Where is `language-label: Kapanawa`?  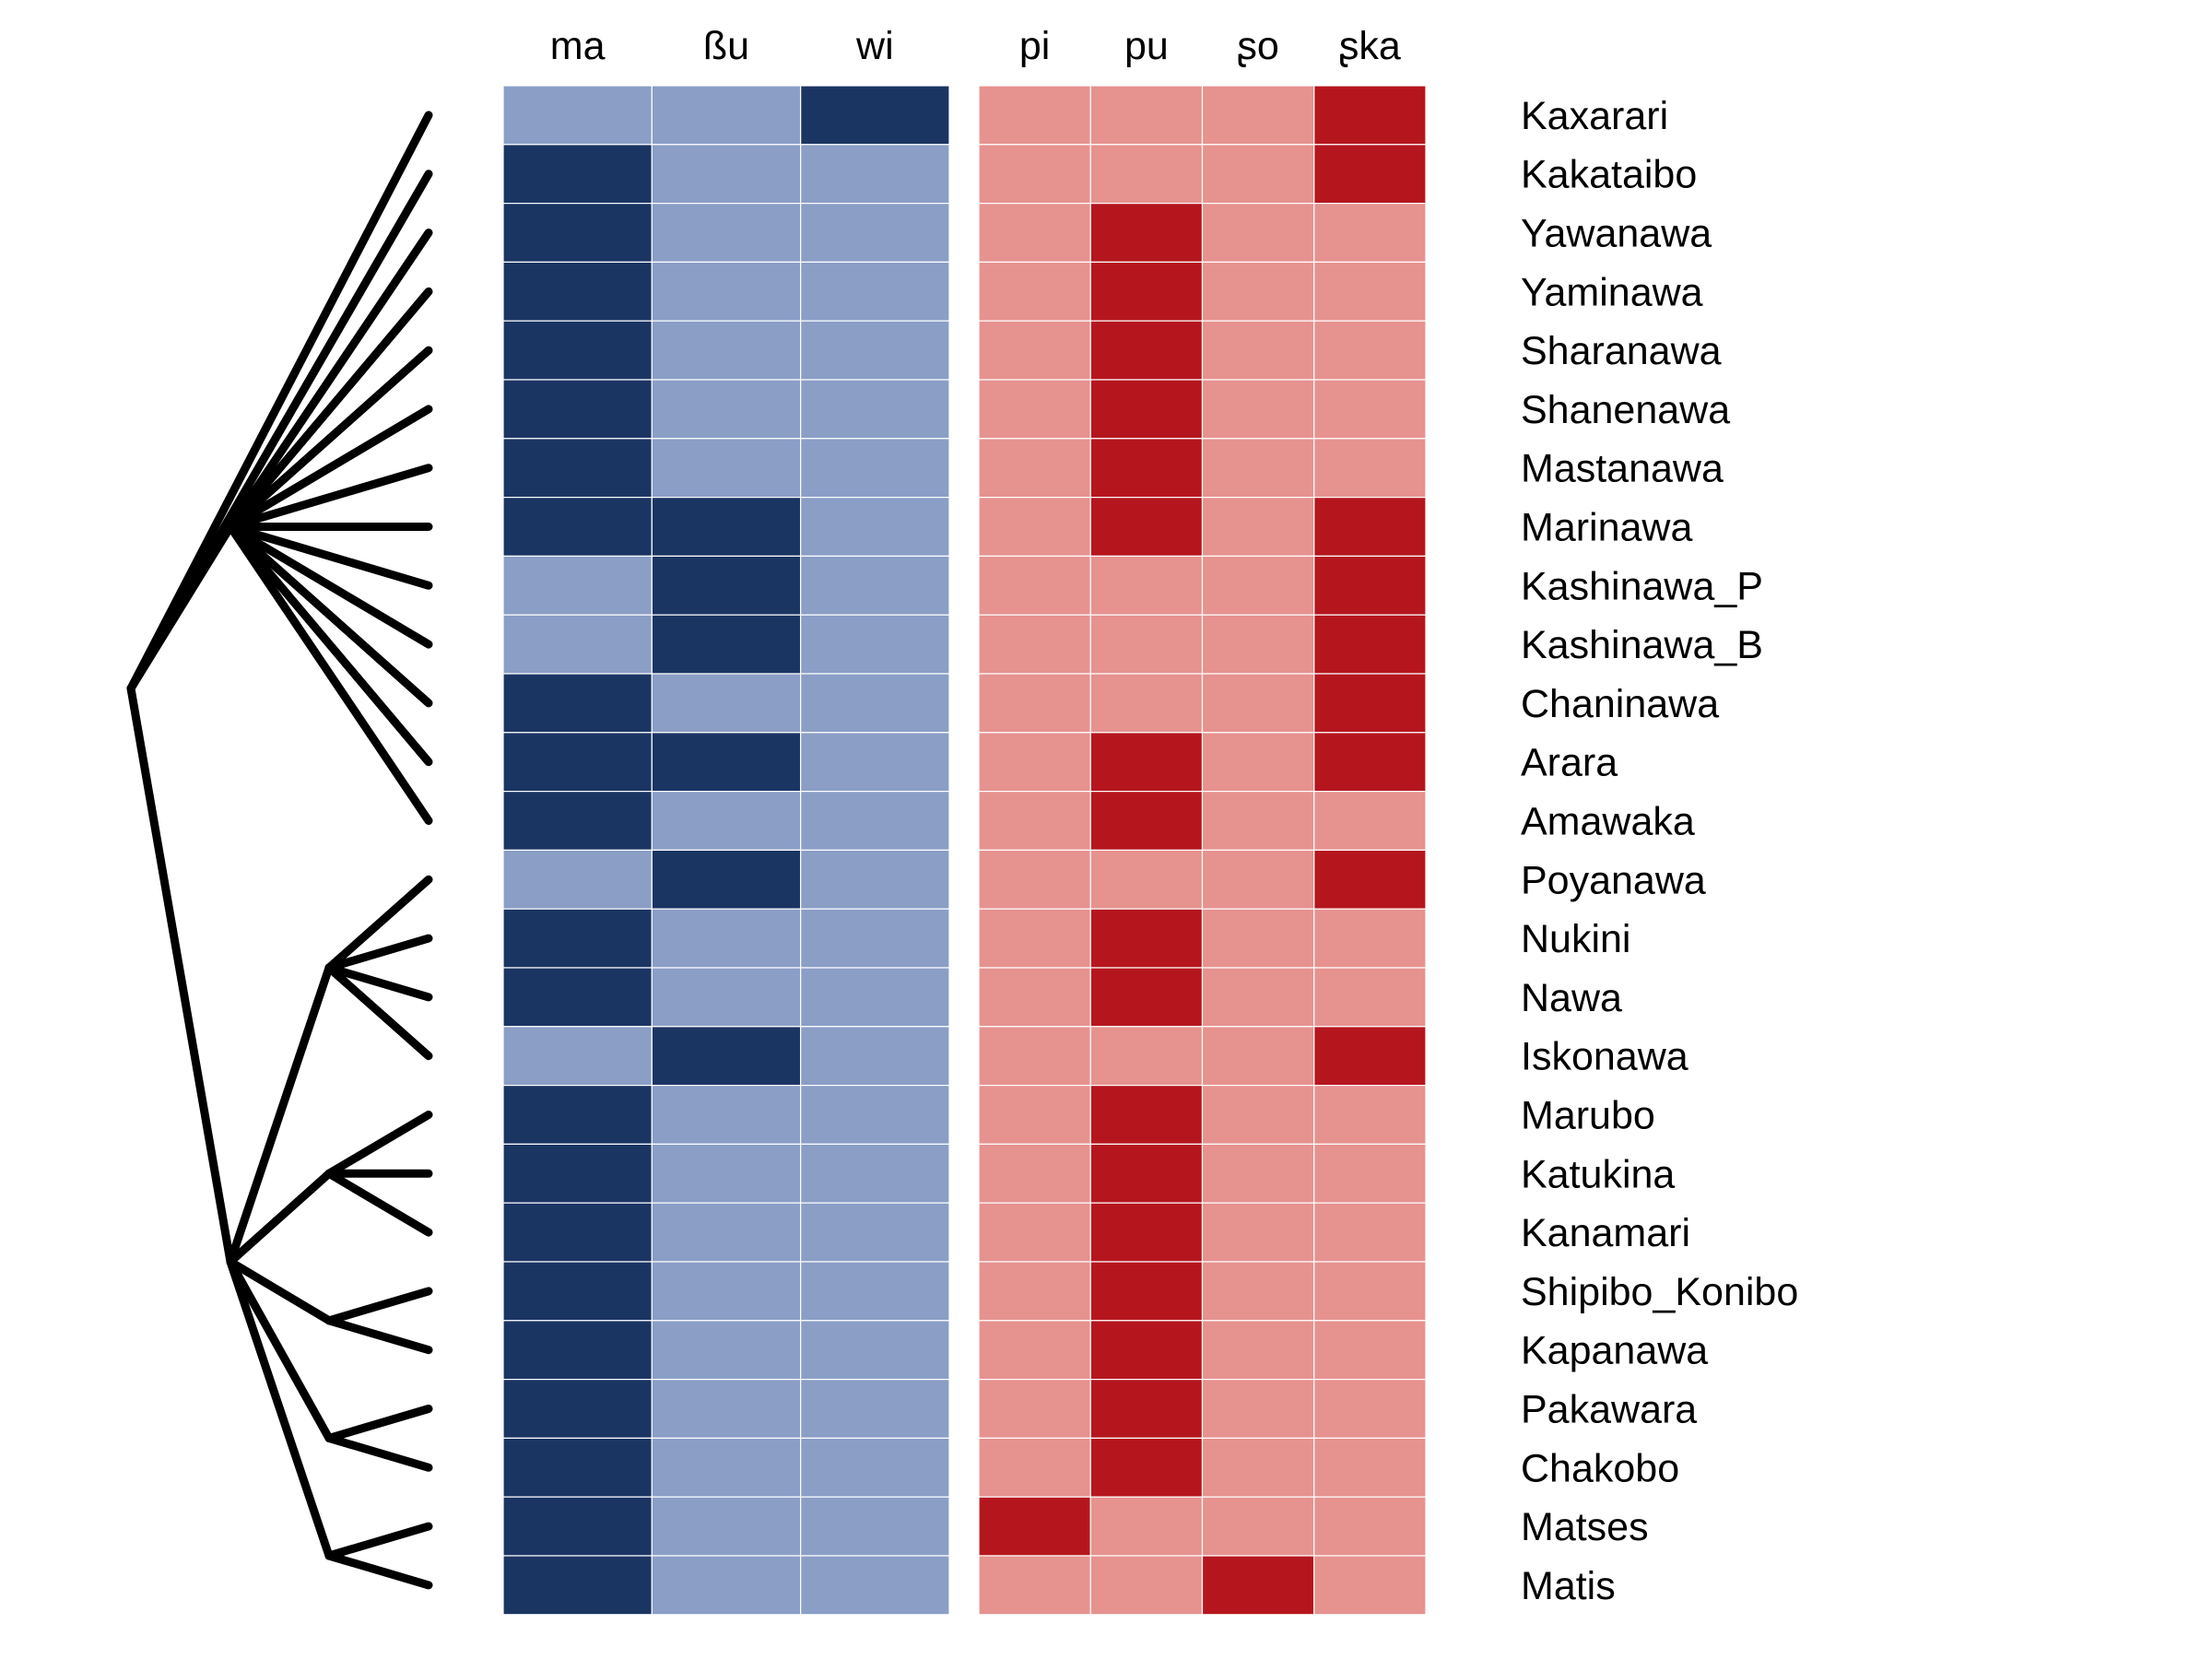 language-label: Kapanawa is located at coordinates (1614, 1351).